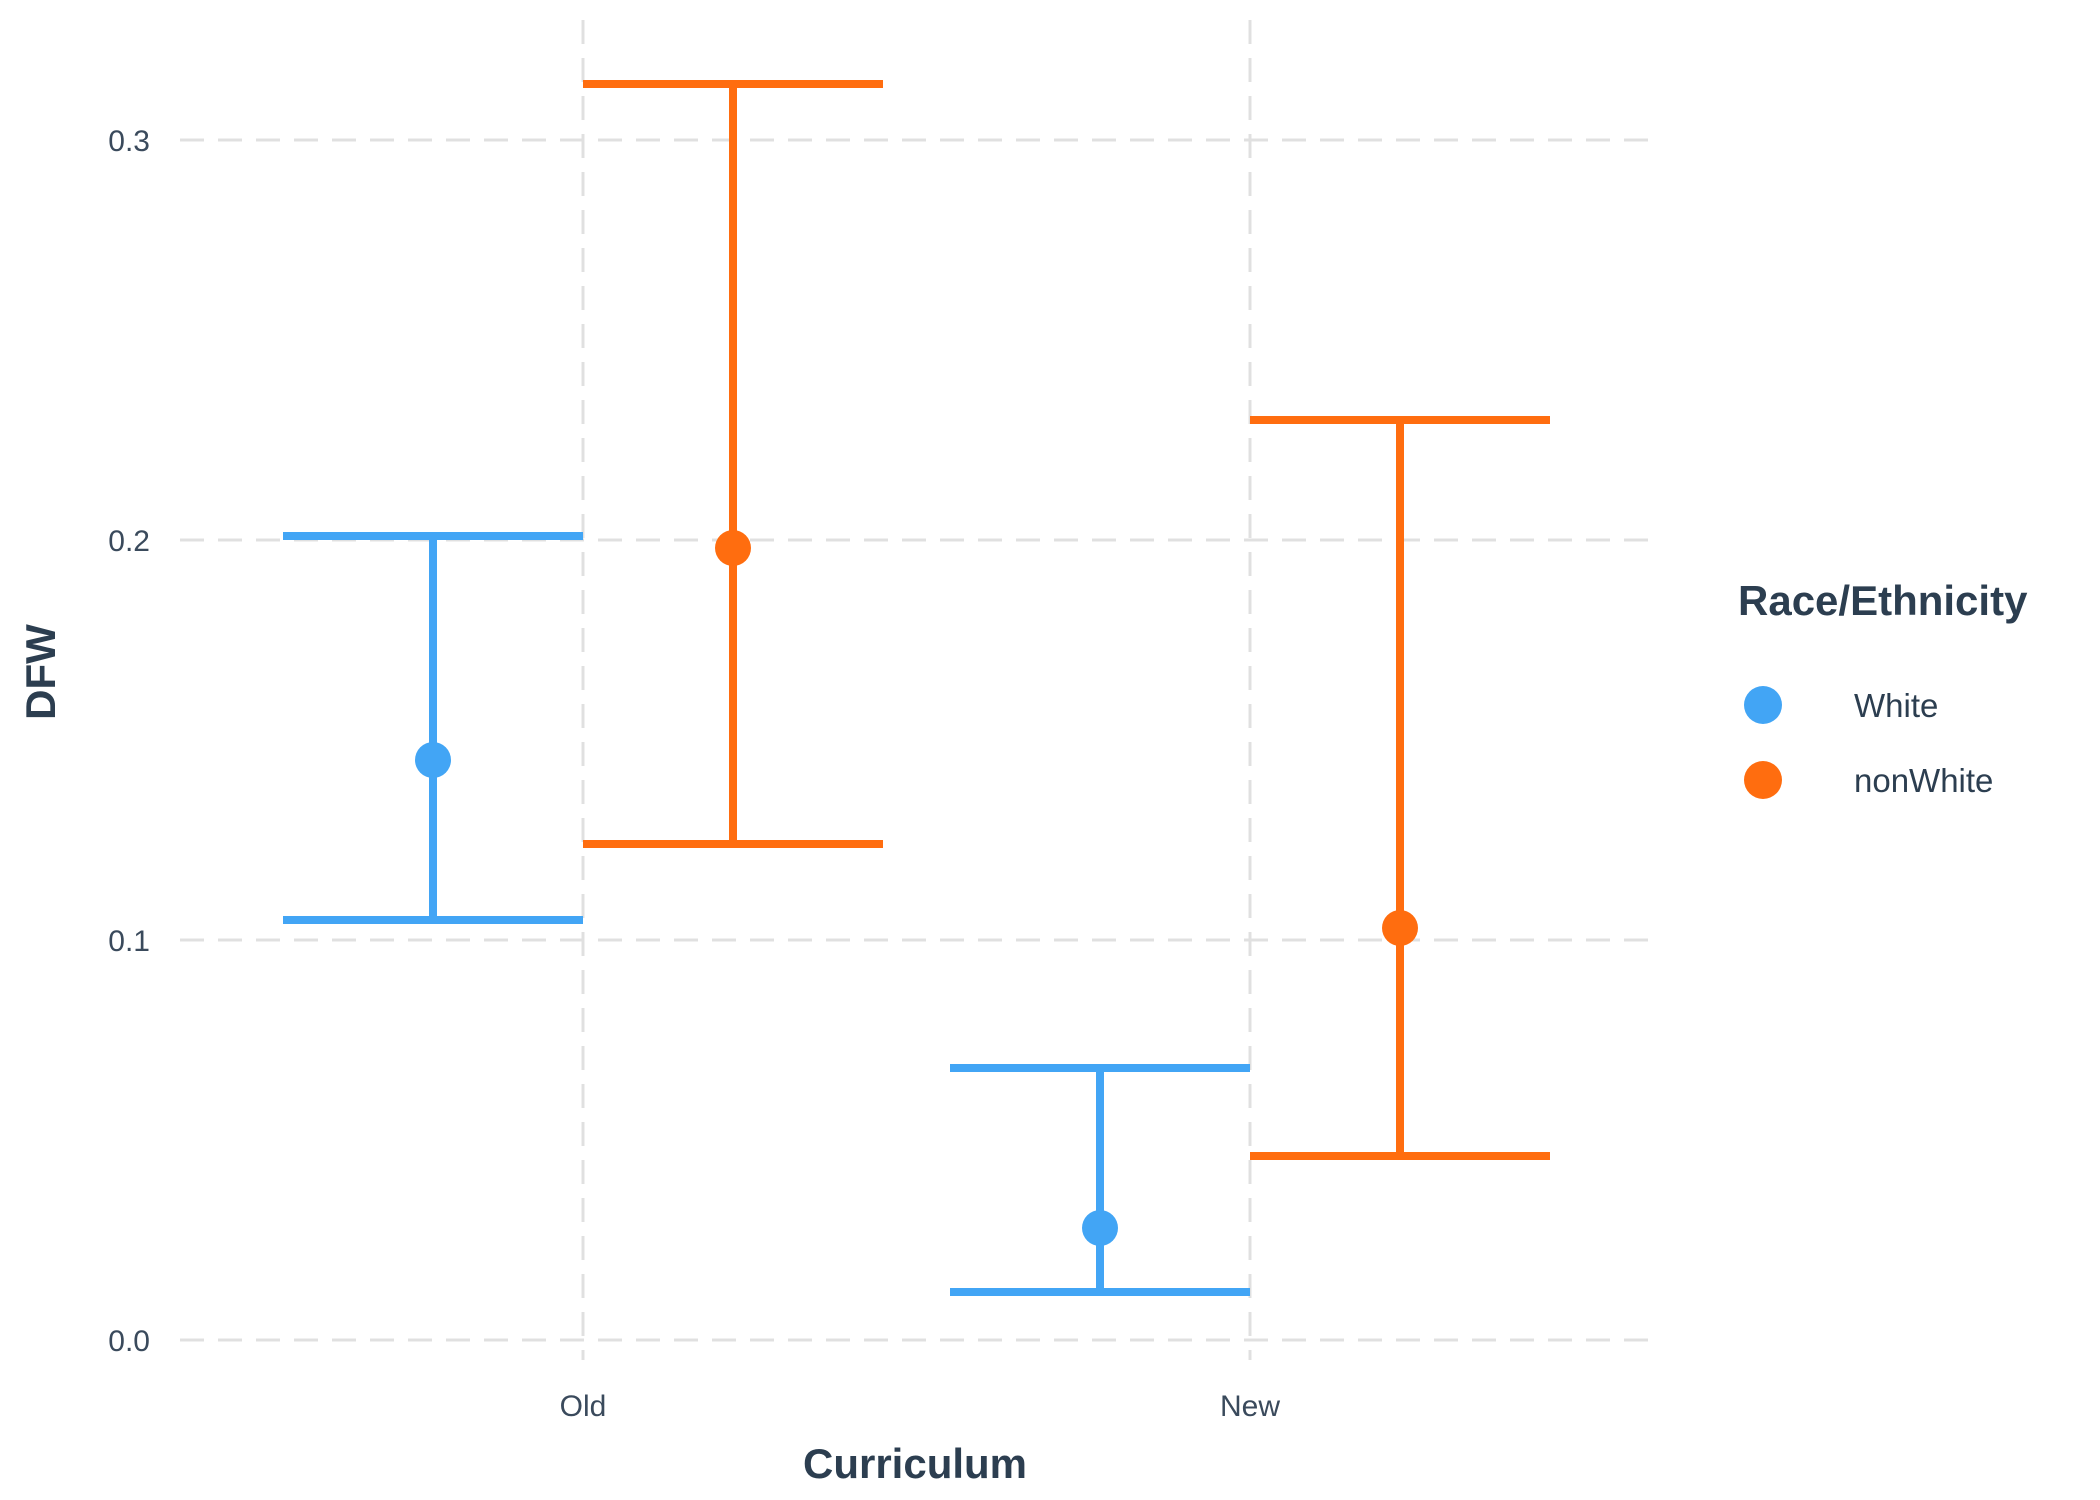 Image resolution: width=2100 pixels, height=1500 pixels. Describe the element at coordinates (40, 672) in the screenshot. I see `y-axis-title: DFW` at that location.